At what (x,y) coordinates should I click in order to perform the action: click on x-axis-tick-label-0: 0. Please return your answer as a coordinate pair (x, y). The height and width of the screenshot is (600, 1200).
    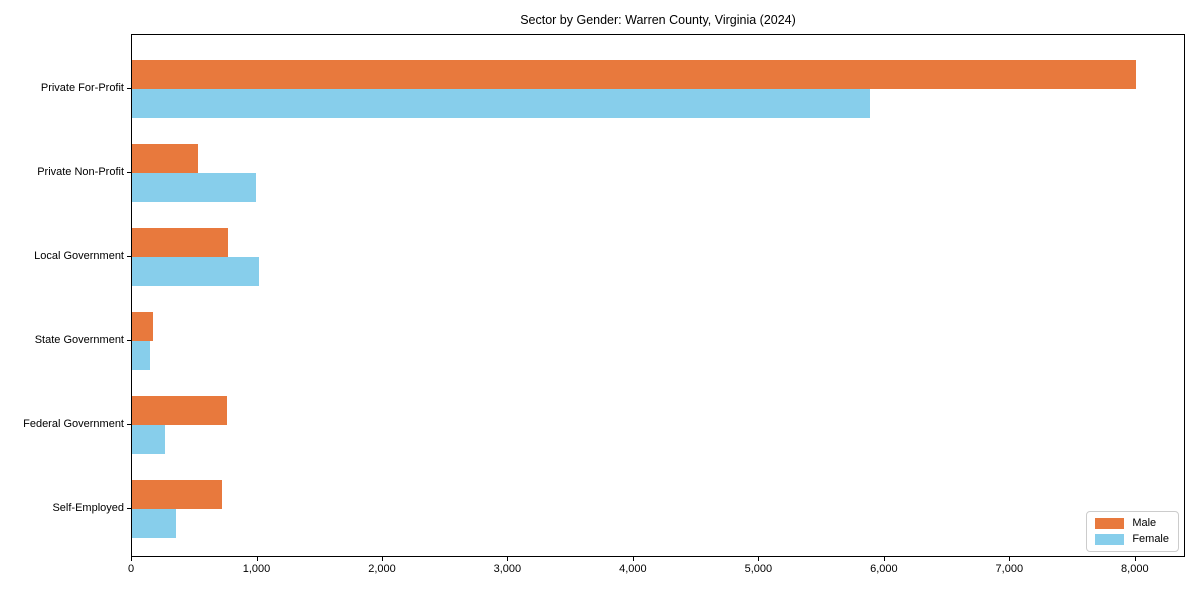
    Looking at the image, I should click on (131, 569).